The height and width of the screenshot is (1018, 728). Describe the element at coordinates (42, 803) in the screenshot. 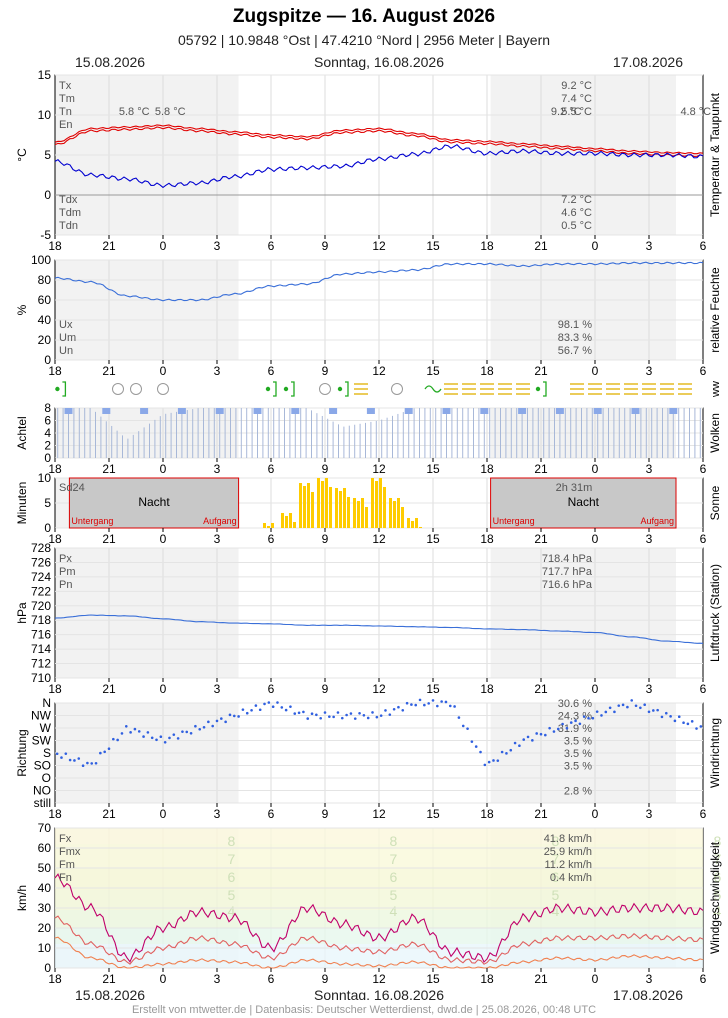

I see `direction-tick-label: still` at that location.